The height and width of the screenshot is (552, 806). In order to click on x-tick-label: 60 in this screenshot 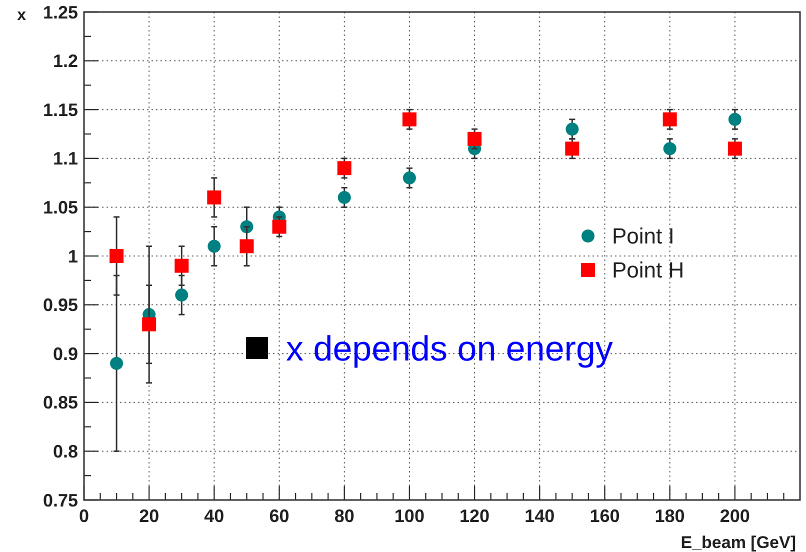, I will do `click(279, 516)`.